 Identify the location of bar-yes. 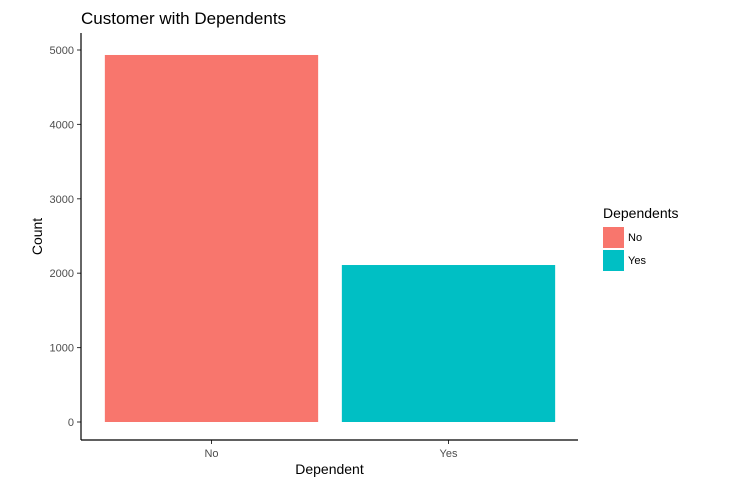
(448, 343).